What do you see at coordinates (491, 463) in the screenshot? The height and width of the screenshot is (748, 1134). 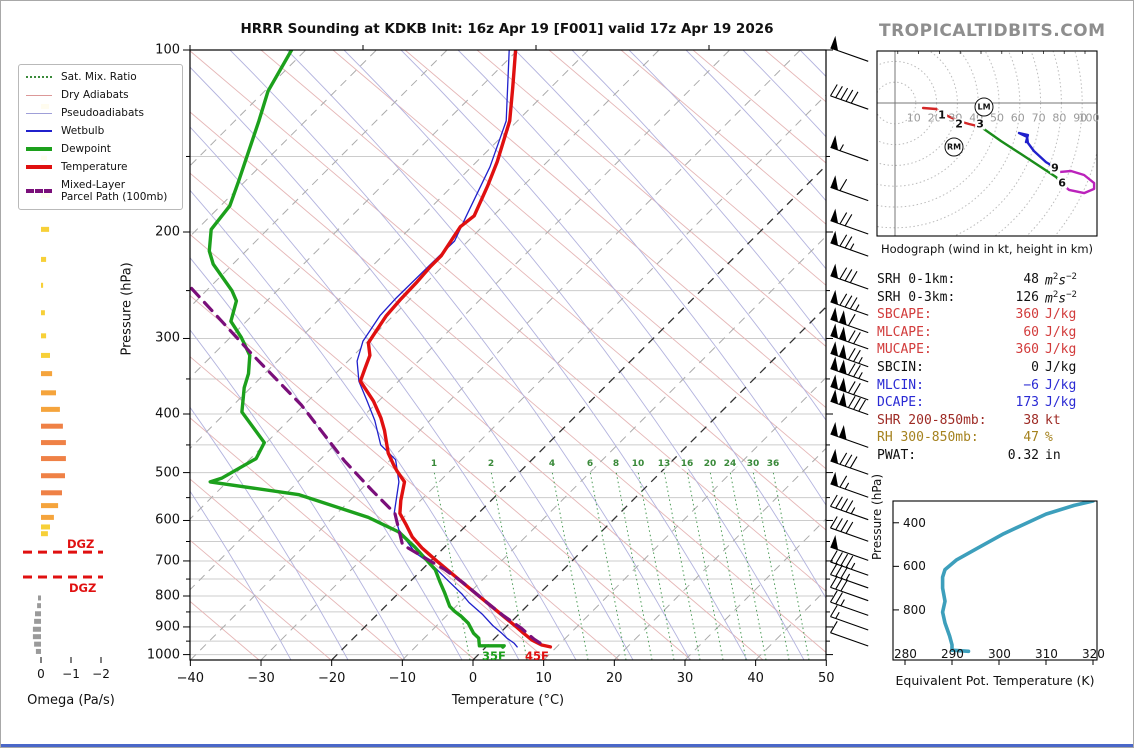 I see `mixing-ratio-label: 2` at bounding box center [491, 463].